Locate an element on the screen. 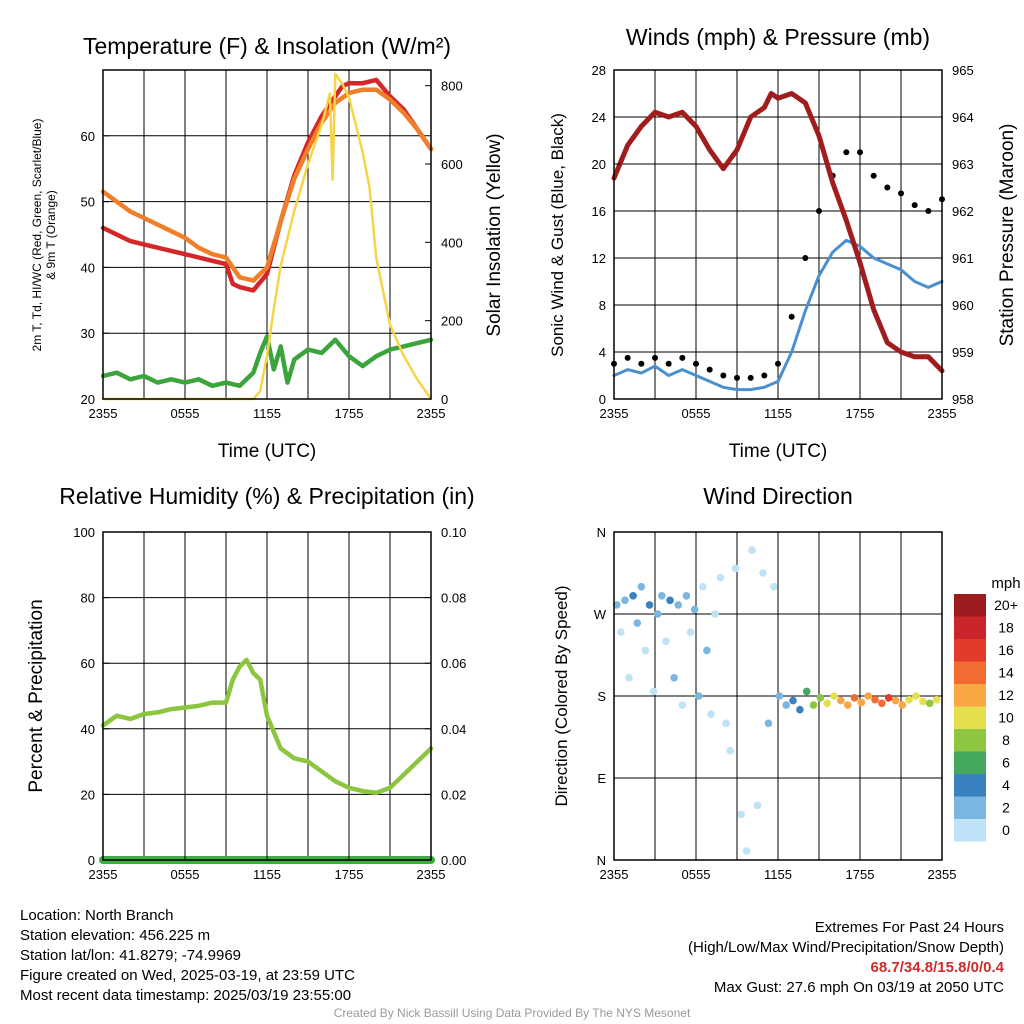 This screenshot has height=1024, width=1024. y2-tick-label: 0 is located at coordinates (444, 399).